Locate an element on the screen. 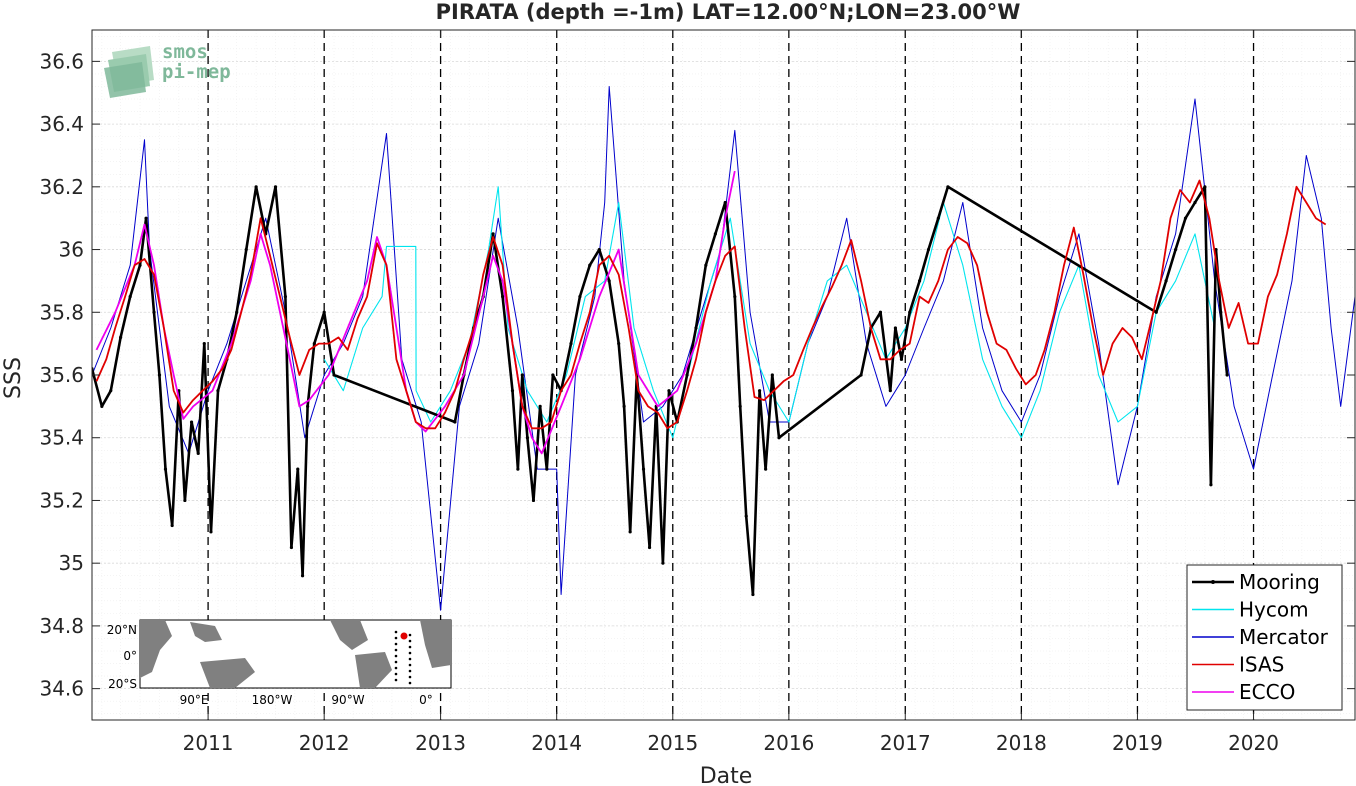  x-tick-label: 2012 is located at coordinates (324, 743).